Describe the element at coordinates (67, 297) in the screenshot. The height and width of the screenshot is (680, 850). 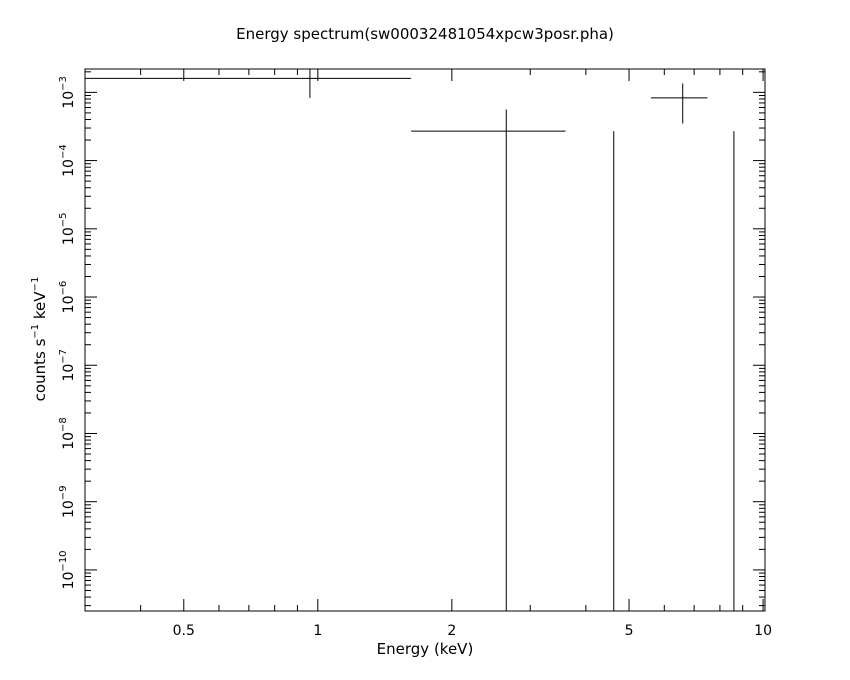
I see `y-tick-label: 10−6` at that location.